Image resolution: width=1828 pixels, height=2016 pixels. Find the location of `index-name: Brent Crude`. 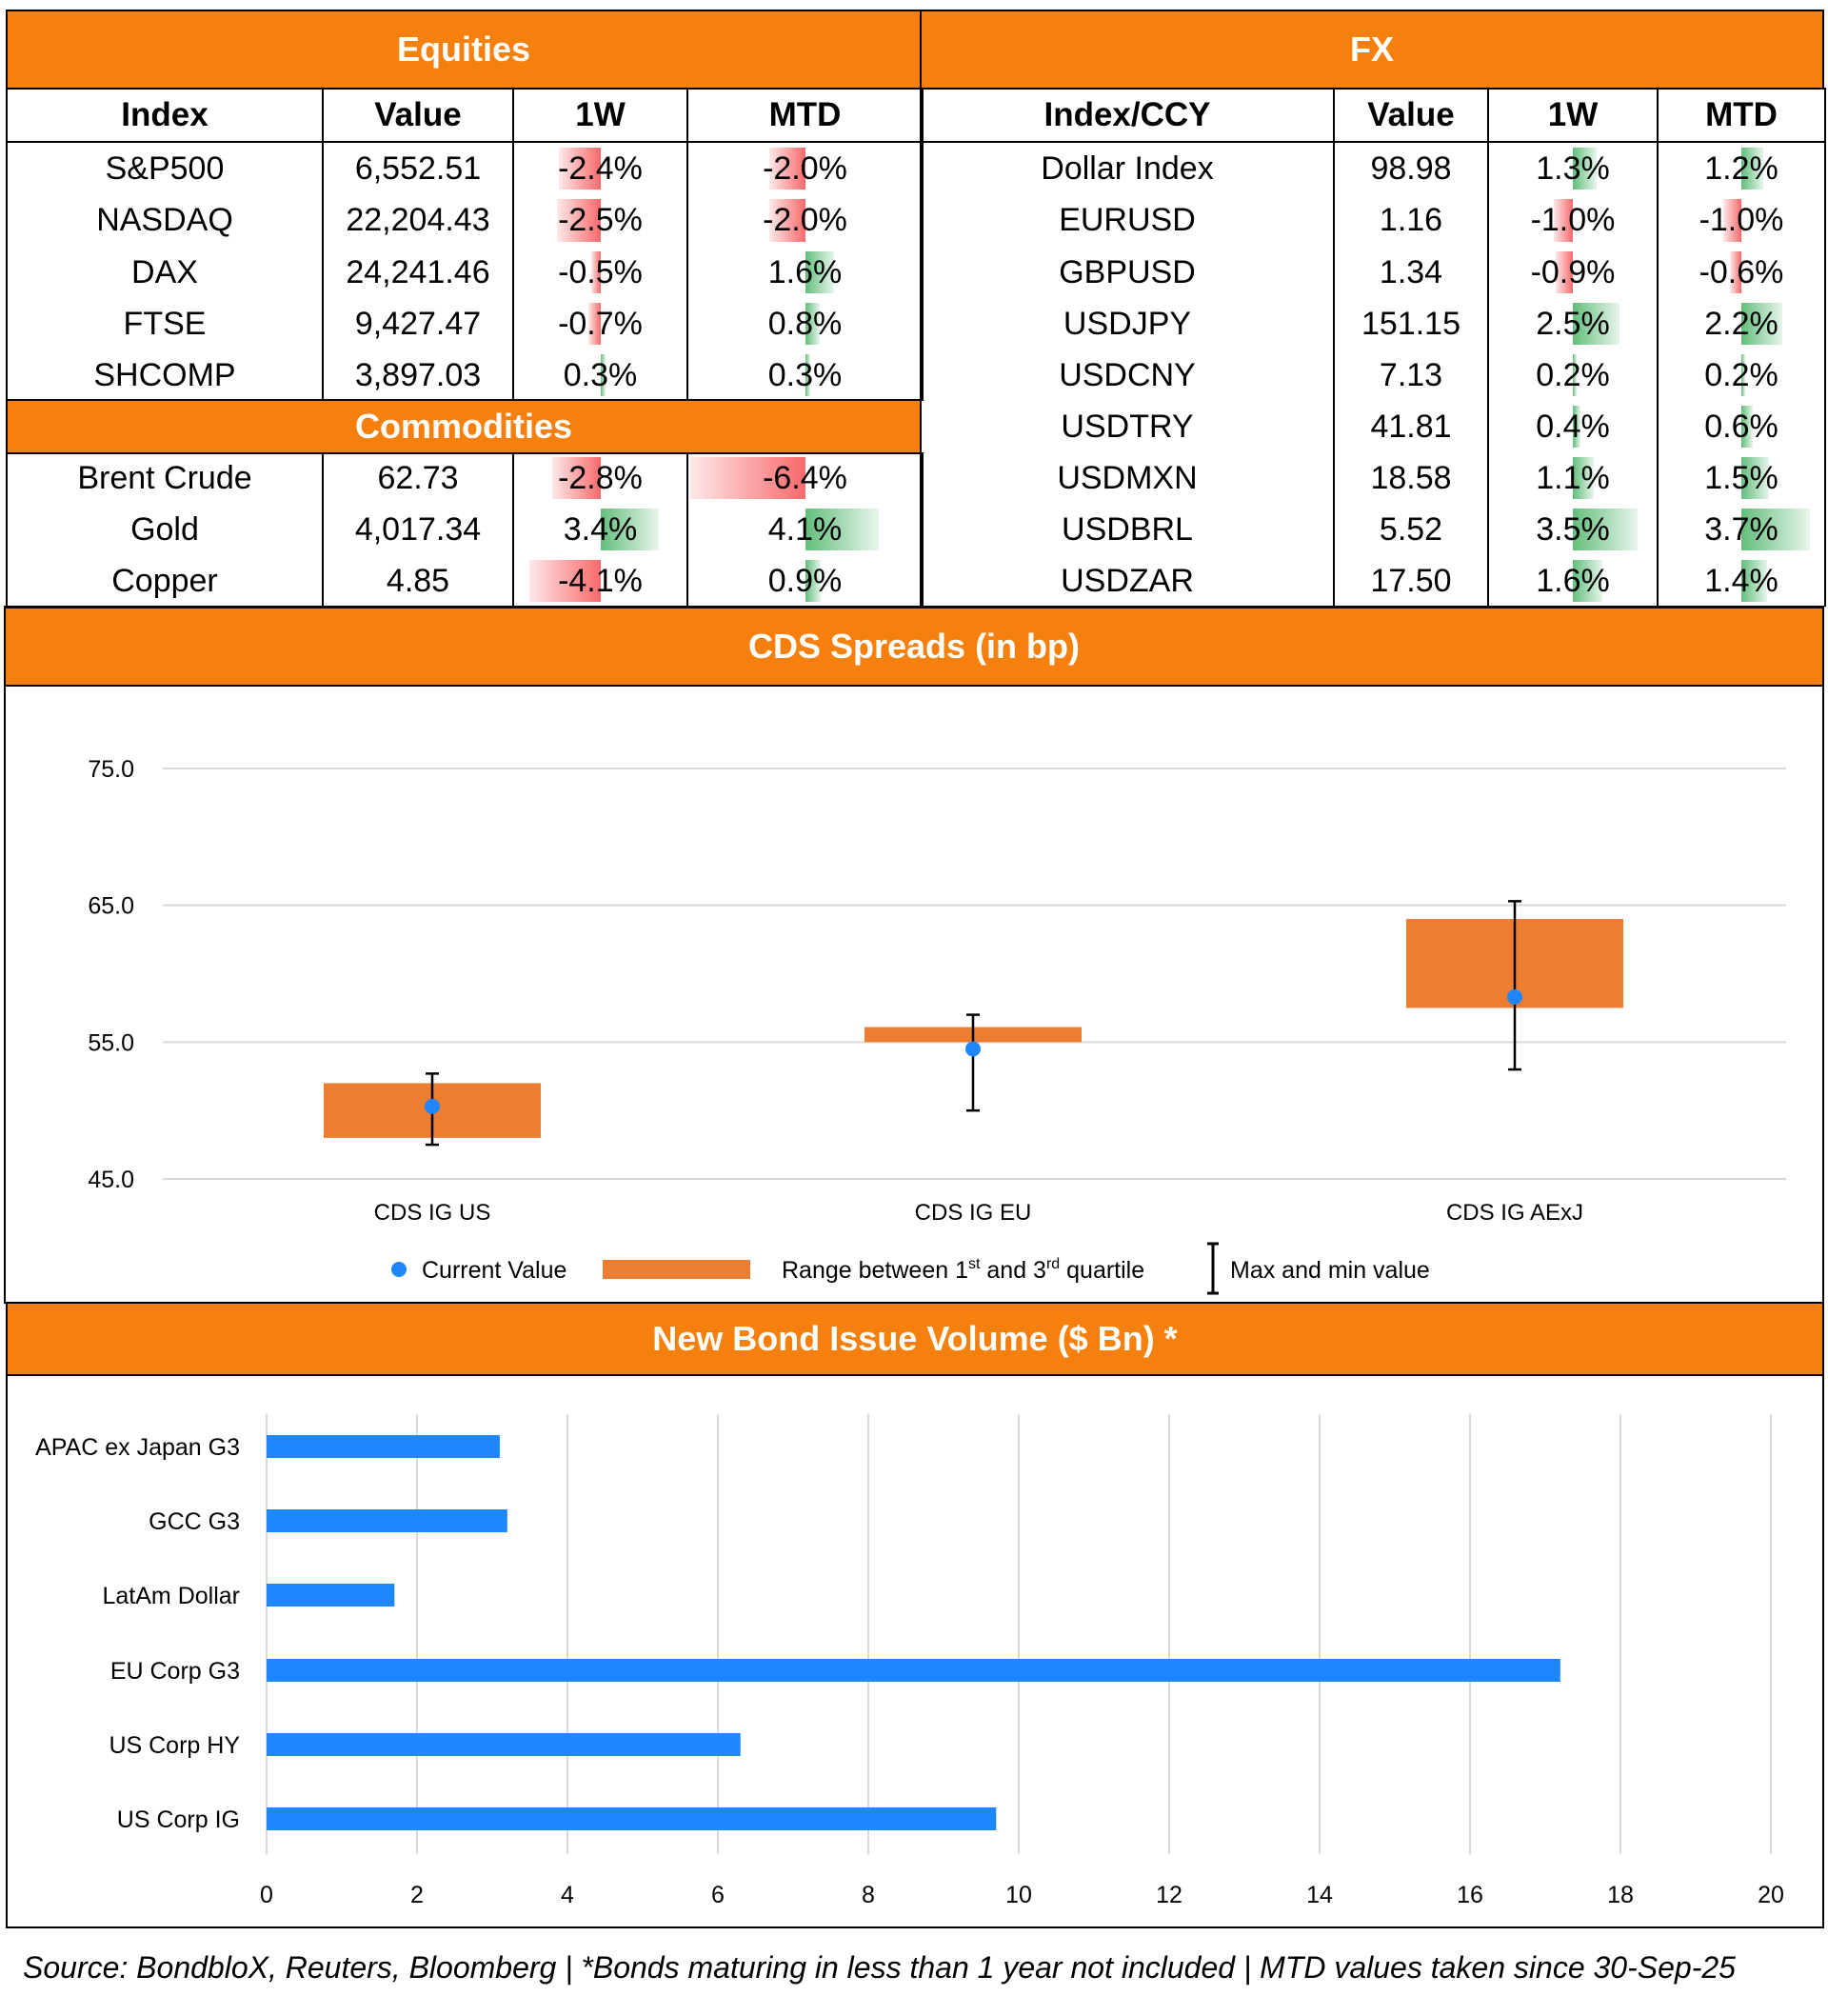

index-name: Brent Crude is located at coordinates (165, 478).